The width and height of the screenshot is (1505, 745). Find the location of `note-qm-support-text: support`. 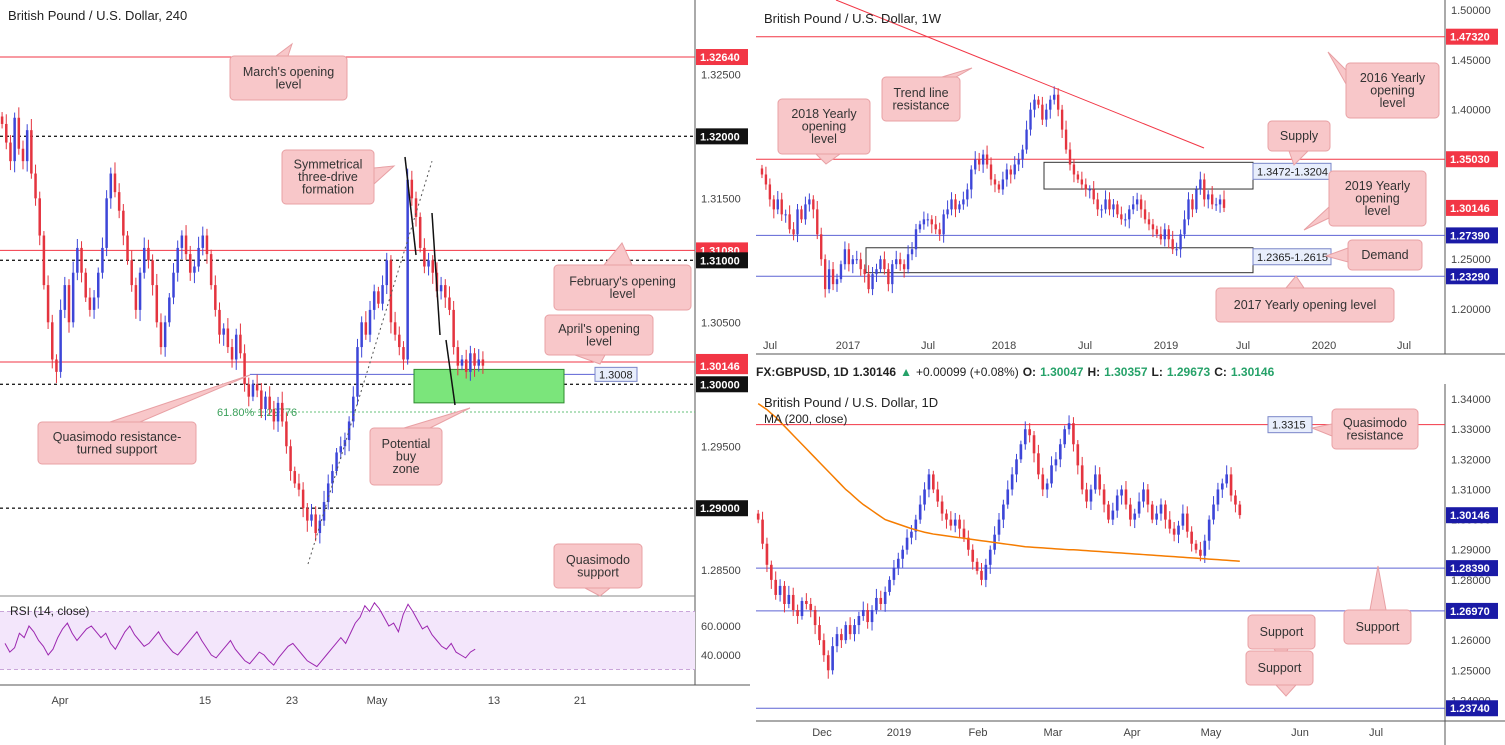

note-qm-support-text: support is located at coordinates (598, 572).